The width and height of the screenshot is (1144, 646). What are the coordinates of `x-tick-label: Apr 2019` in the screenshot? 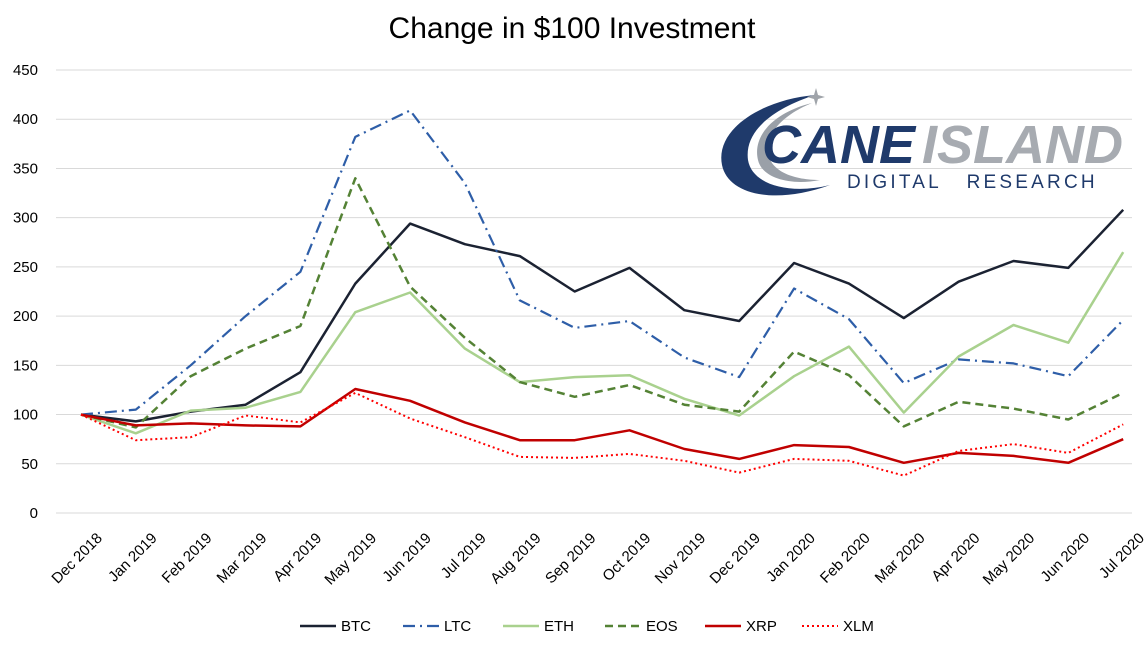 It's located at (297, 557).